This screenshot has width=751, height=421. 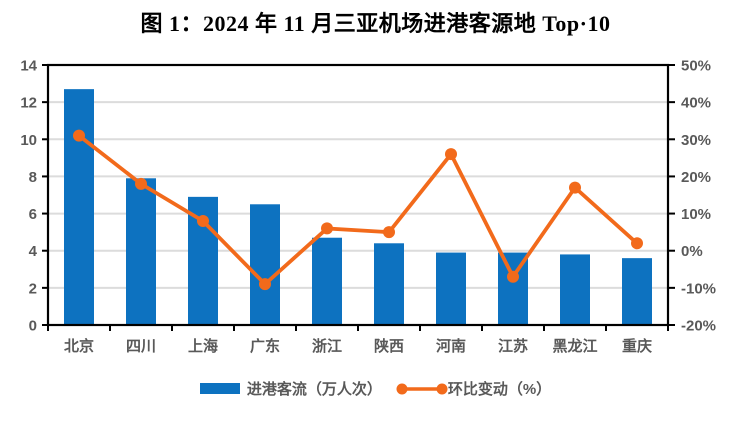 I want to click on right-axis-label: 50%, so click(x=696, y=66).